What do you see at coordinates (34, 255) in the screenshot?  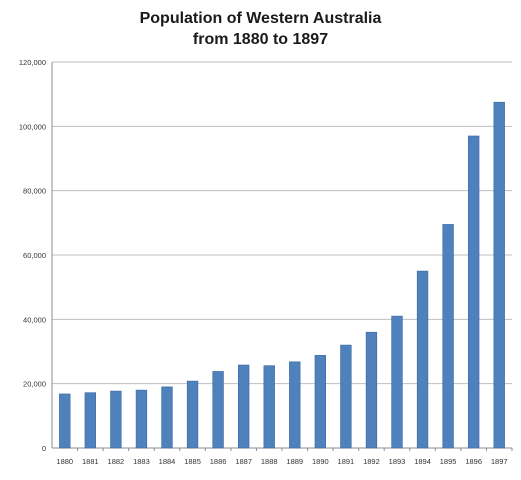 I see `y-tick-label: 60,000` at bounding box center [34, 255].